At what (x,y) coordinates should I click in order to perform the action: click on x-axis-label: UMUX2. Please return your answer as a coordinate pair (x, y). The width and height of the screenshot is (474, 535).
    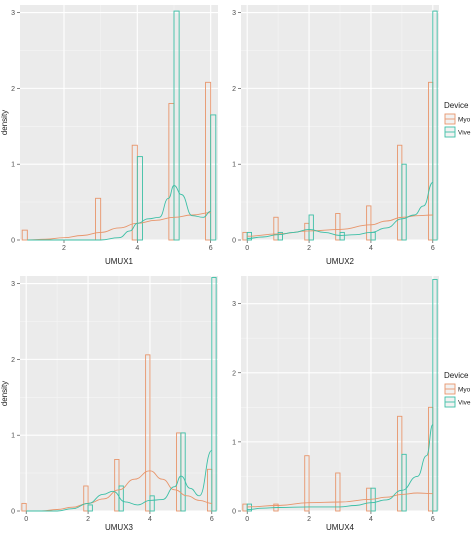
    Looking at the image, I should click on (340, 261).